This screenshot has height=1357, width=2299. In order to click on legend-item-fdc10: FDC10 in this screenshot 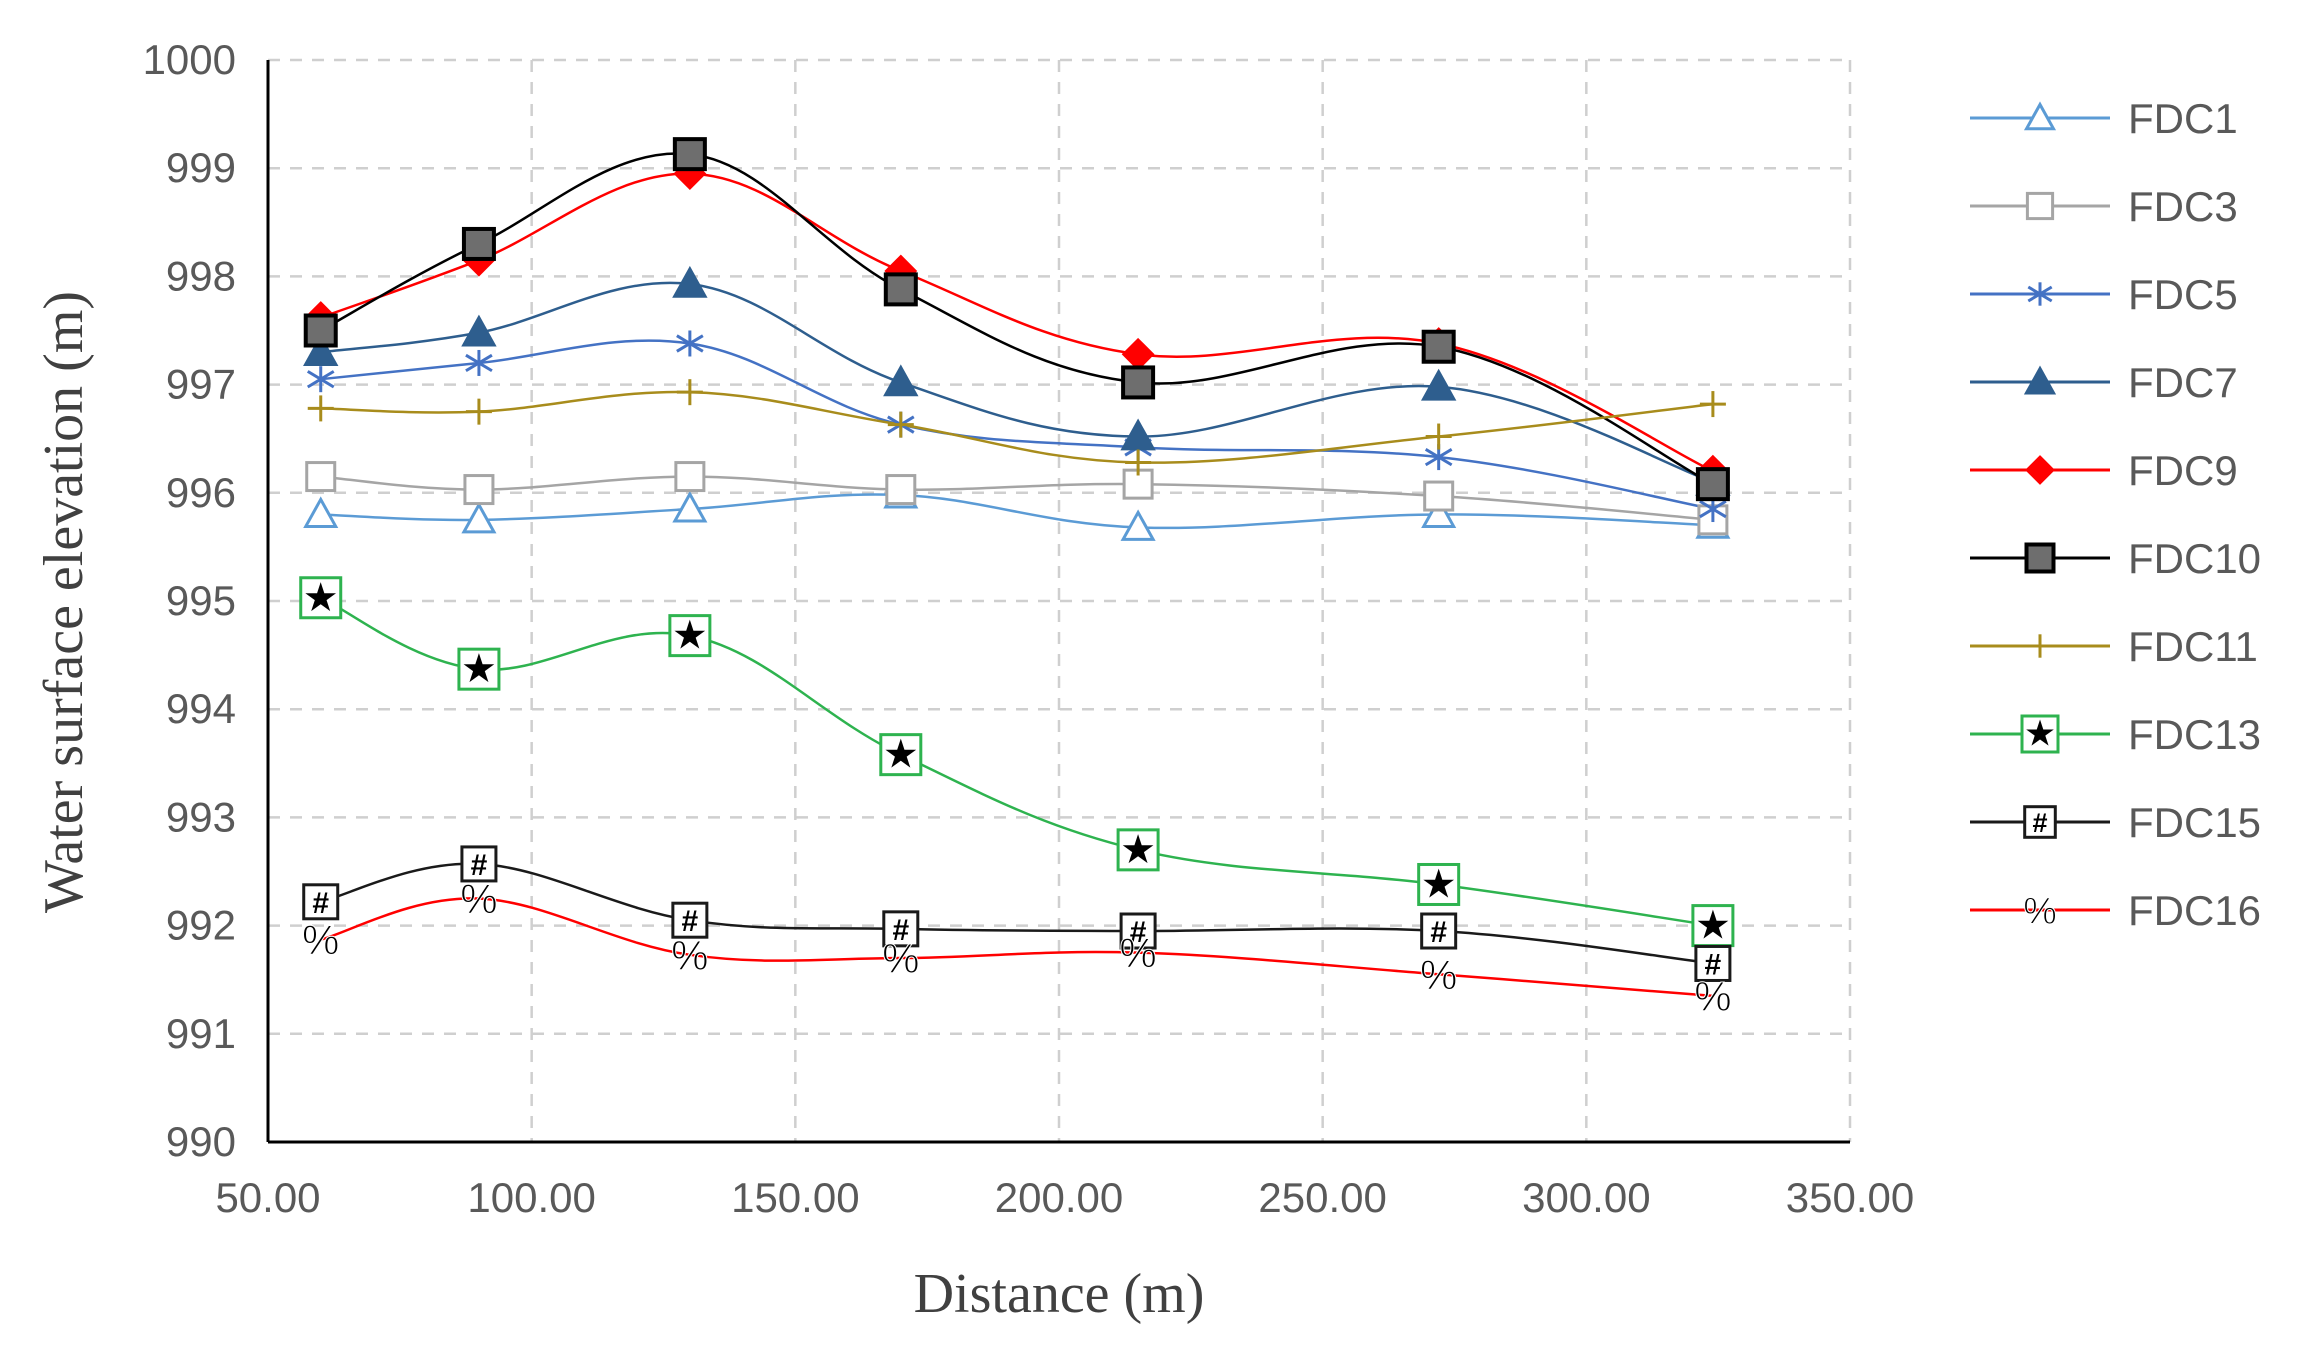, I will do `click(2115, 558)`.